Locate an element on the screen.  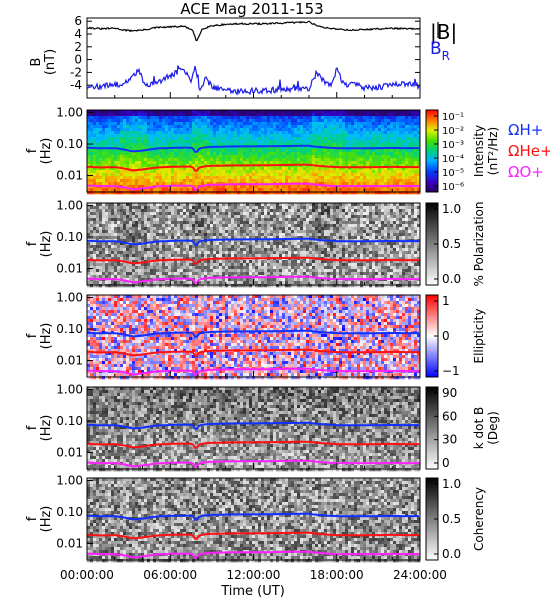
legend-entry: ΩH+ is located at coordinates (525, 130).